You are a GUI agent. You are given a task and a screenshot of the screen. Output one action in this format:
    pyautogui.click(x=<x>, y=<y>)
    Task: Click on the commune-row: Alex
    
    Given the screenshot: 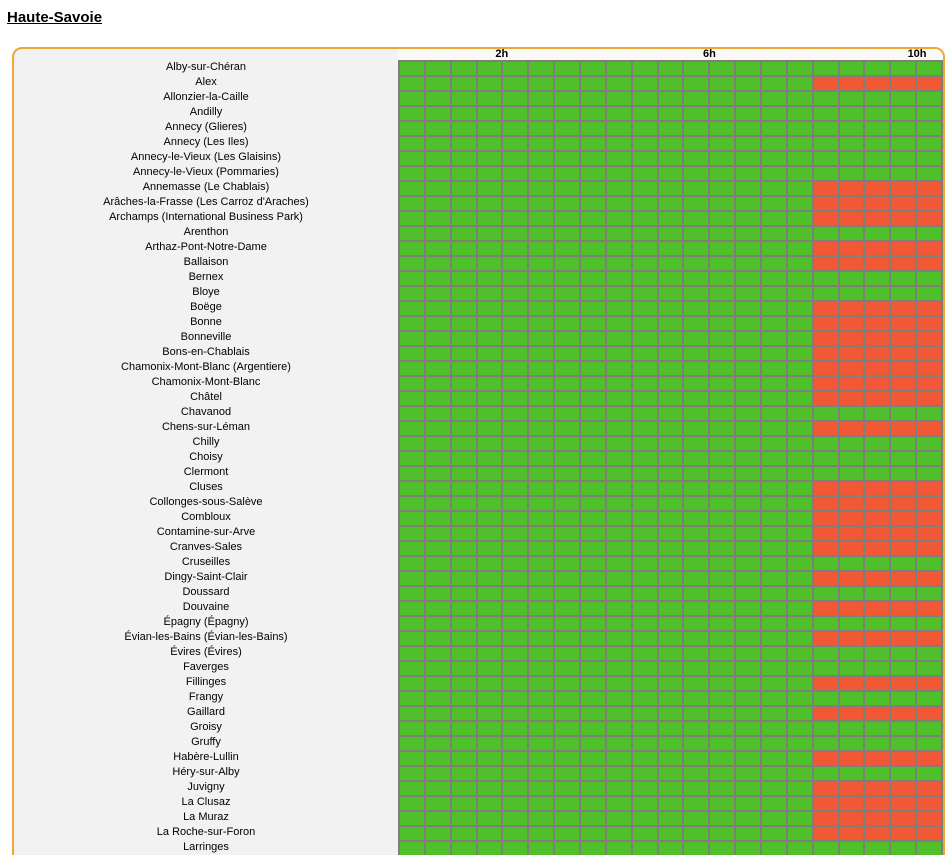 What is the action you would take?
    pyautogui.click(x=478, y=82)
    